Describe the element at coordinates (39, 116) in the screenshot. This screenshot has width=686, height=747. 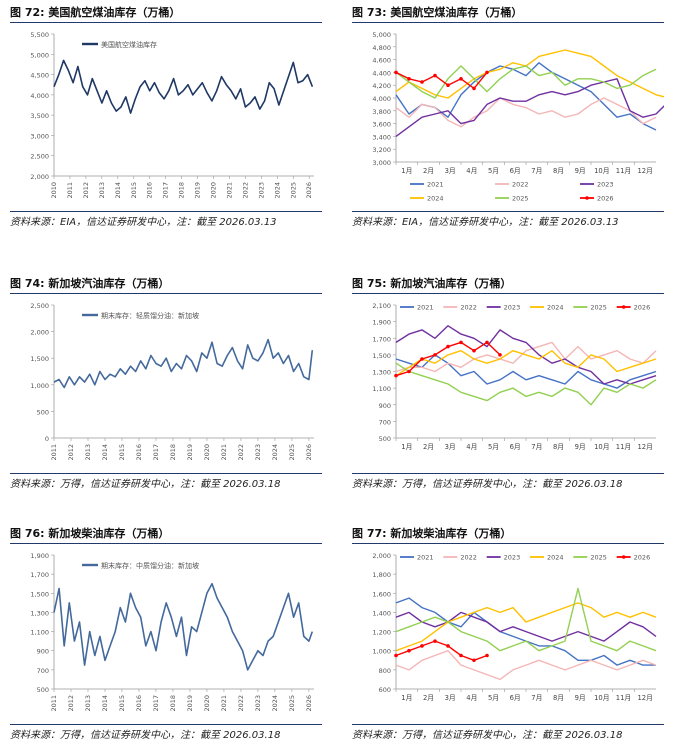
I see `y-tick-label: 3,500` at that location.